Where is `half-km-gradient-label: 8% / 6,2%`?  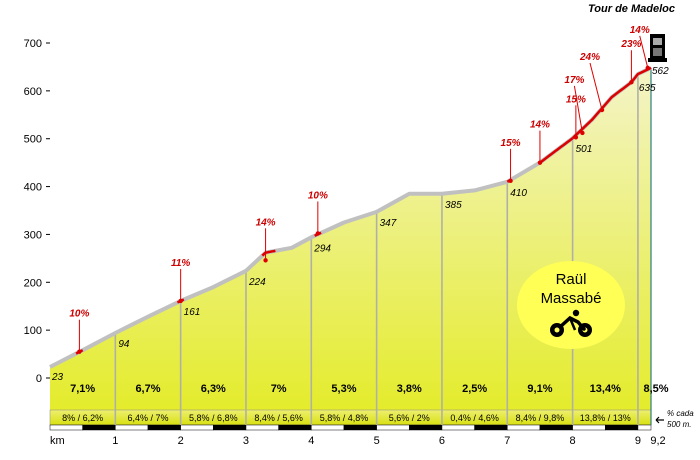 half-km-gradient-label: 8% / 6,2% is located at coordinates (82, 418).